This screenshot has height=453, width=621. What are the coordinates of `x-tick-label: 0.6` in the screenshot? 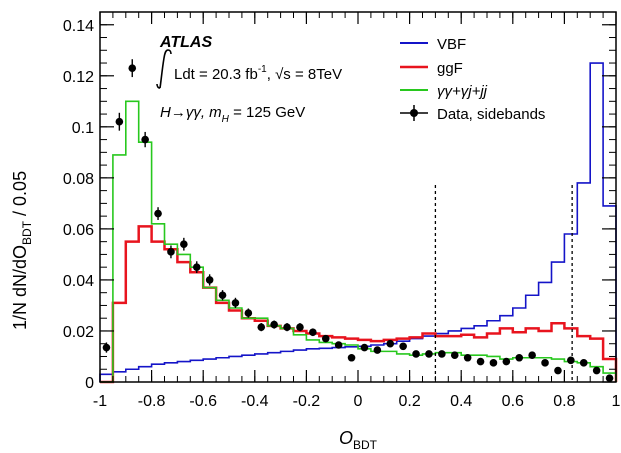 It's located at (513, 401).